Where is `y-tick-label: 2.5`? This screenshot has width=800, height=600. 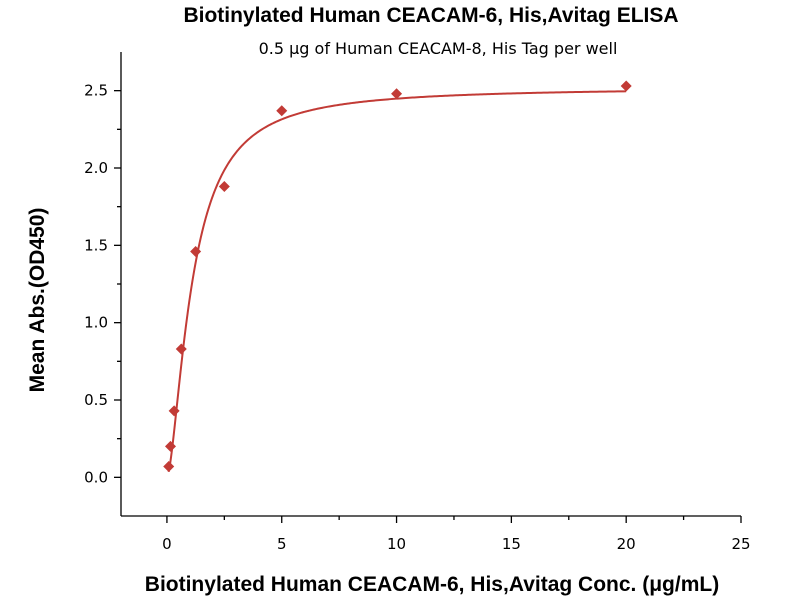 y-tick-label: 2.5 is located at coordinates (96, 91).